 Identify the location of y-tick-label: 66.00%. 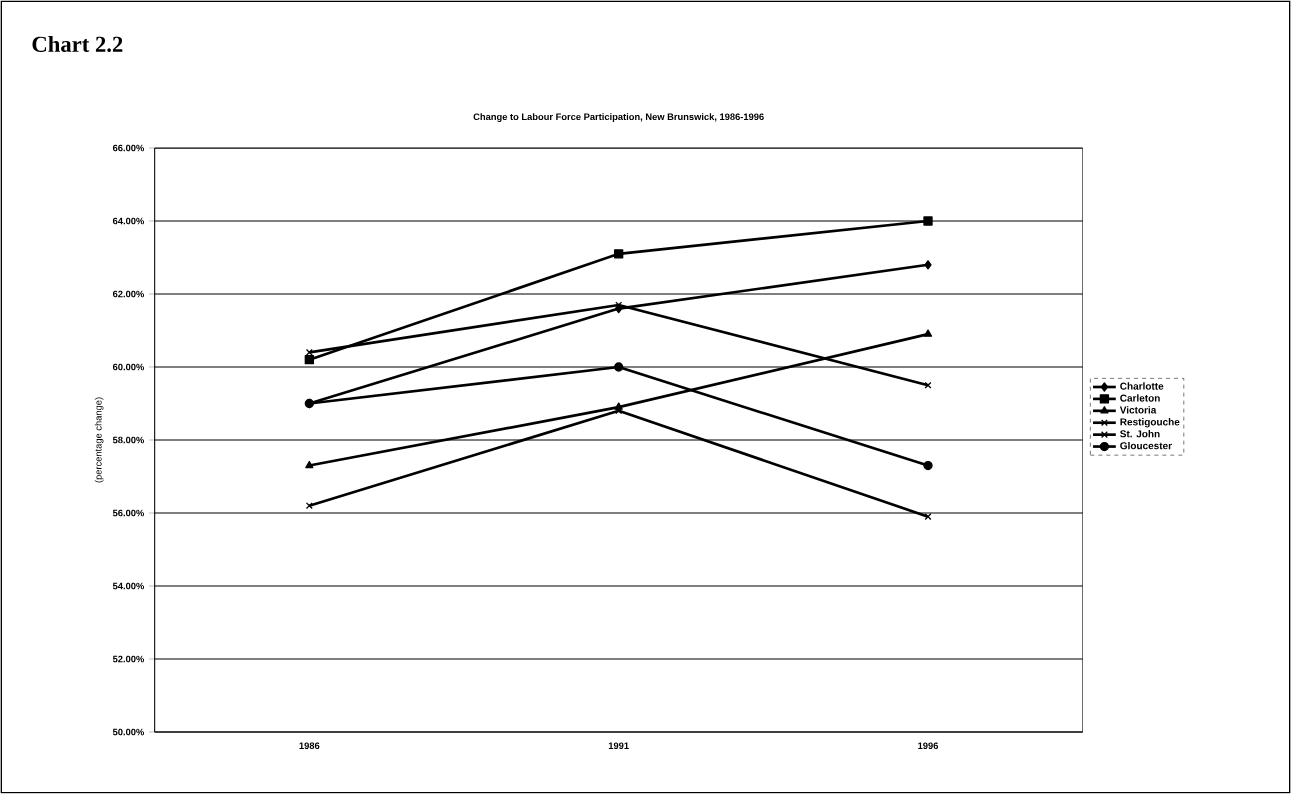
(128, 148).